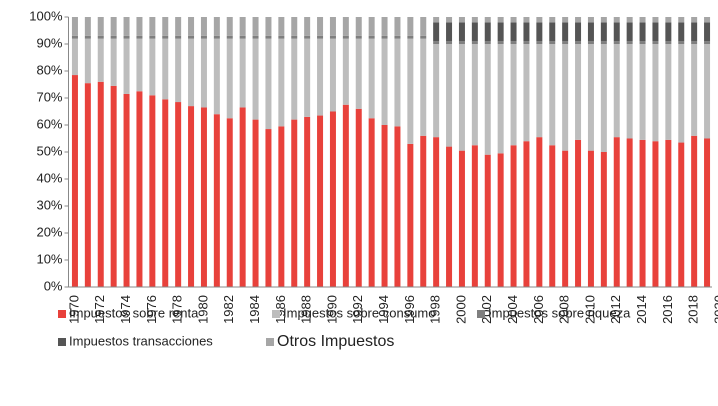 The image size is (718, 406). What do you see at coordinates (409, 309) in the screenshot?
I see `x-tick-label: 1996` at bounding box center [409, 309].